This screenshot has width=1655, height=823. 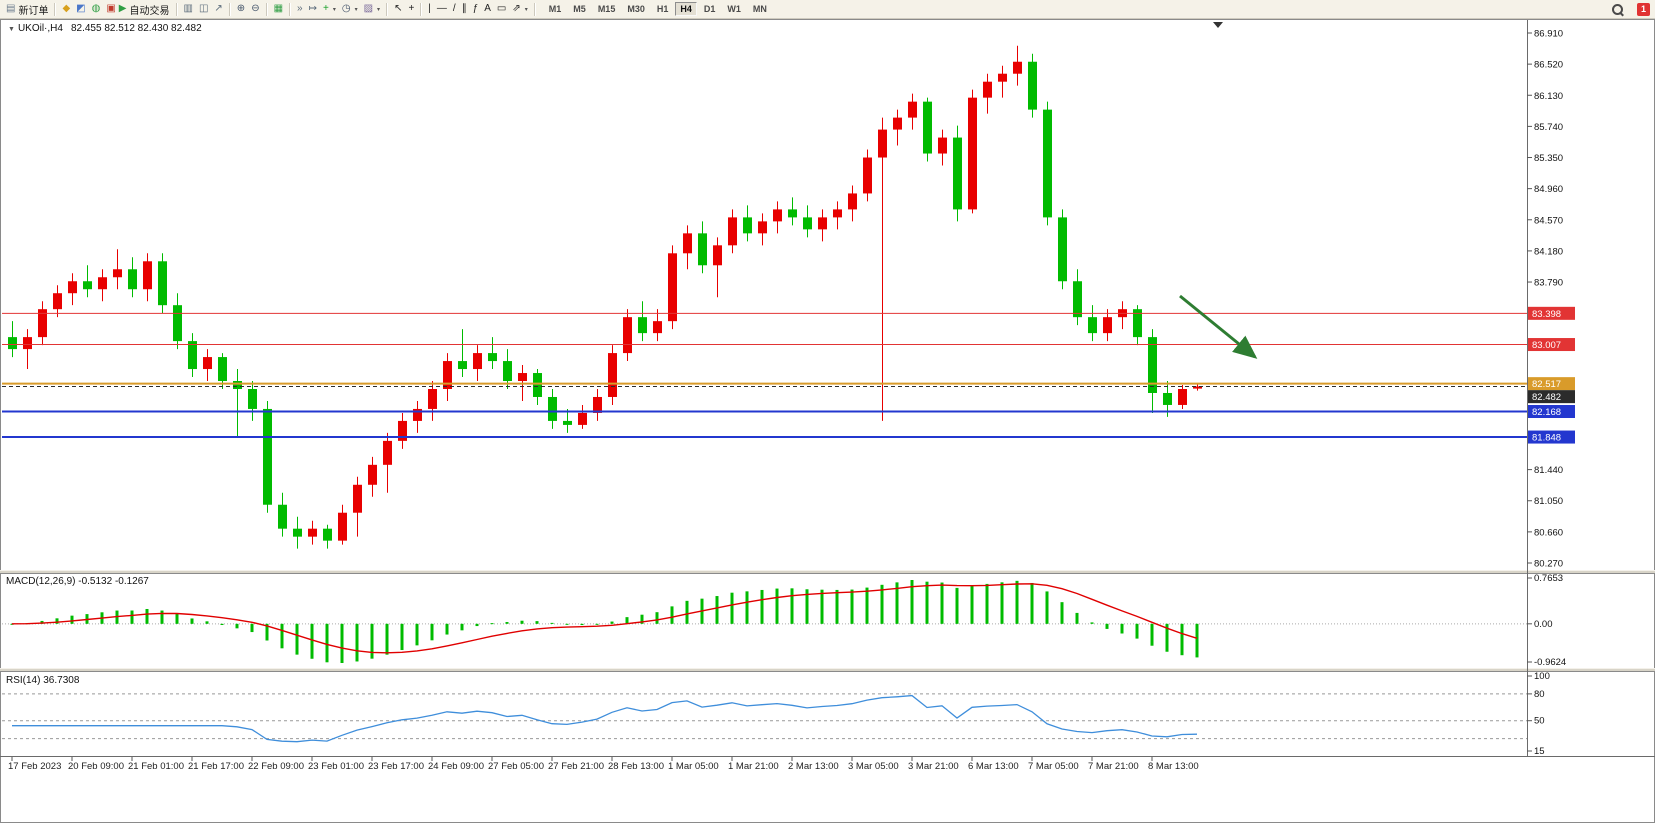 What do you see at coordinates (278, 9) in the screenshot?
I see `tile-windows-button: ▦` at bounding box center [278, 9].